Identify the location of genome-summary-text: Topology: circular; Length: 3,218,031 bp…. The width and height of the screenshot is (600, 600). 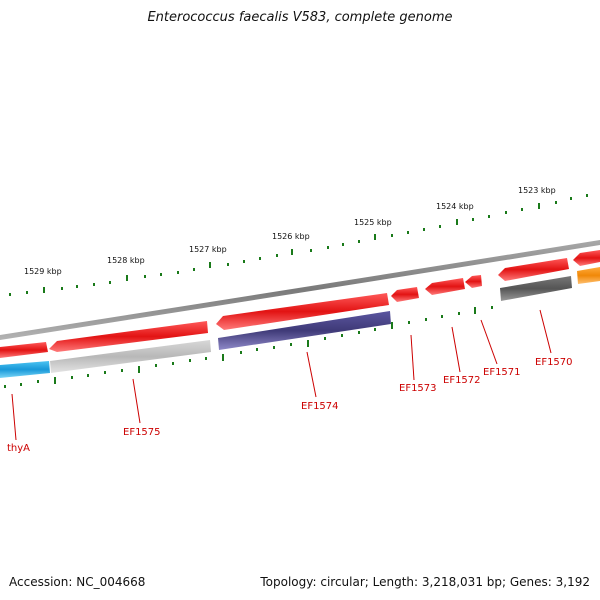
(425, 582).